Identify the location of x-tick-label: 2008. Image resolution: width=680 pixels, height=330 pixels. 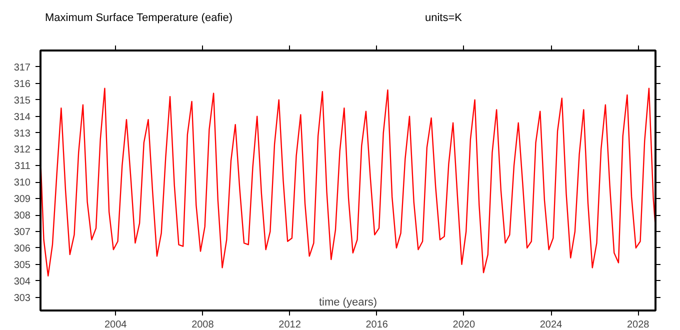
(203, 325).